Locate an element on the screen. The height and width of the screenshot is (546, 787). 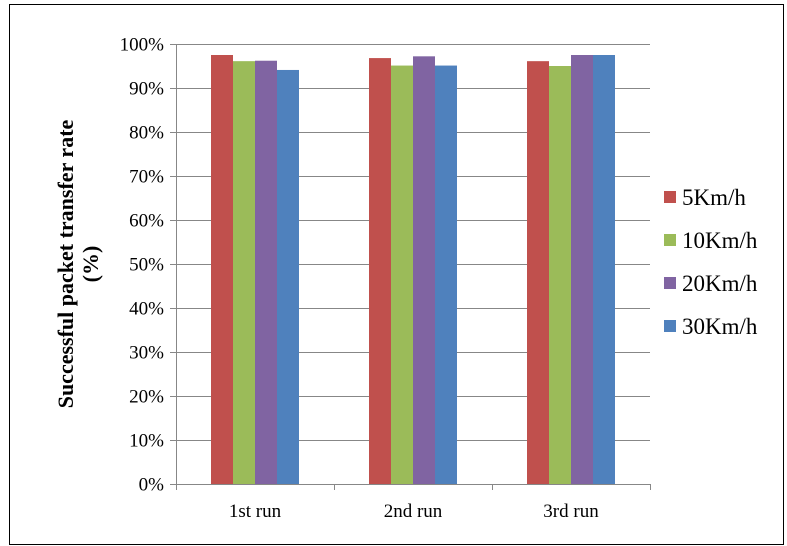
y-tick-label: 60% is located at coordinates (146, 221).